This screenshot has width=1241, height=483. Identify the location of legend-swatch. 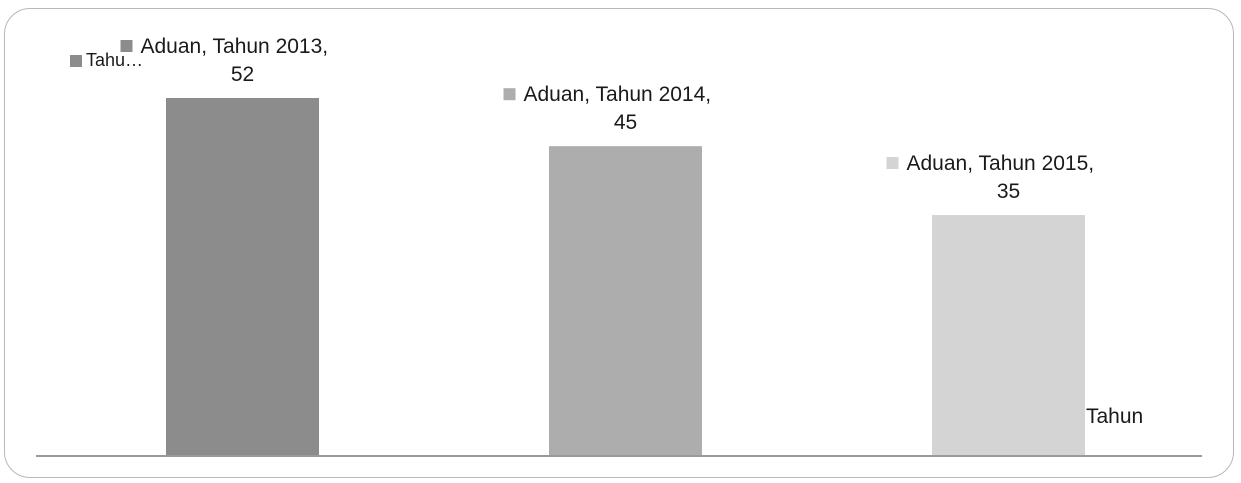
(76, 60).